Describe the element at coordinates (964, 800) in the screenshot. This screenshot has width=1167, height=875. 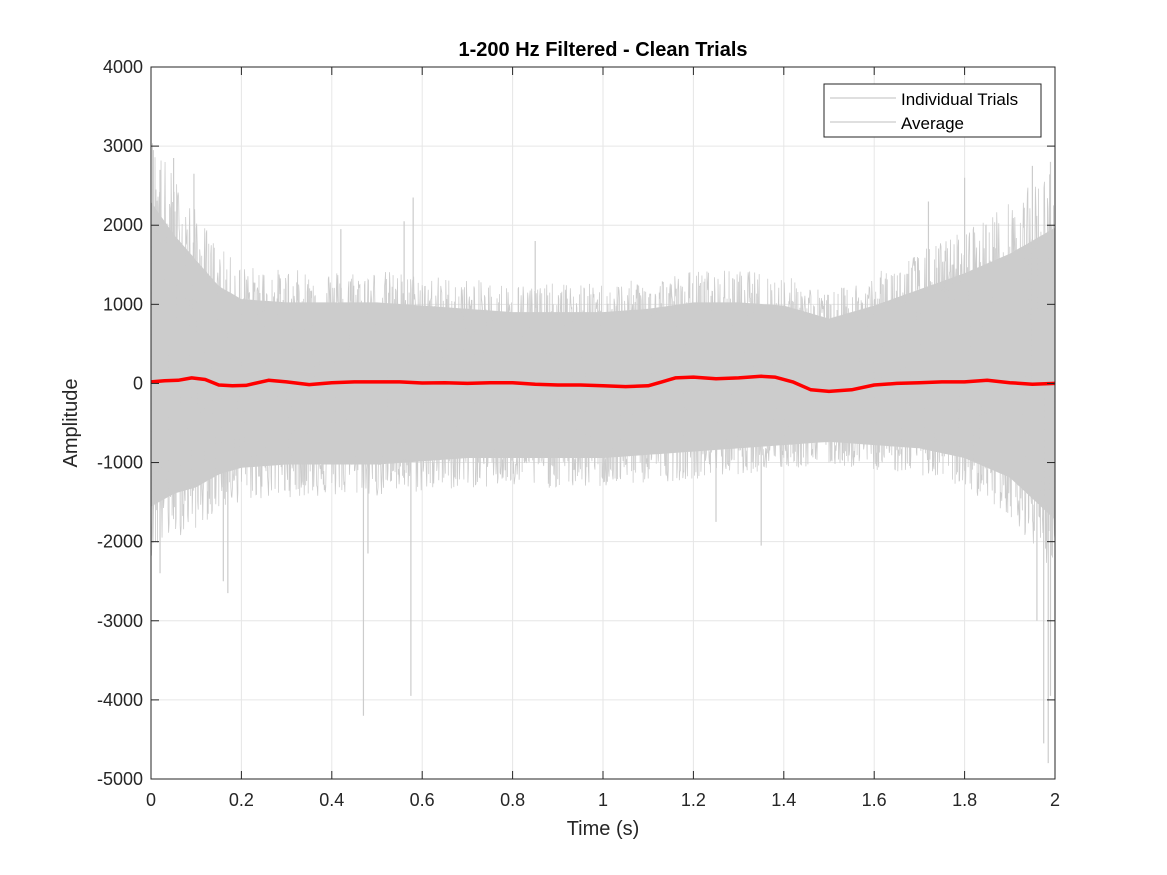
I see `x-tick-label: 1.8` at that location.